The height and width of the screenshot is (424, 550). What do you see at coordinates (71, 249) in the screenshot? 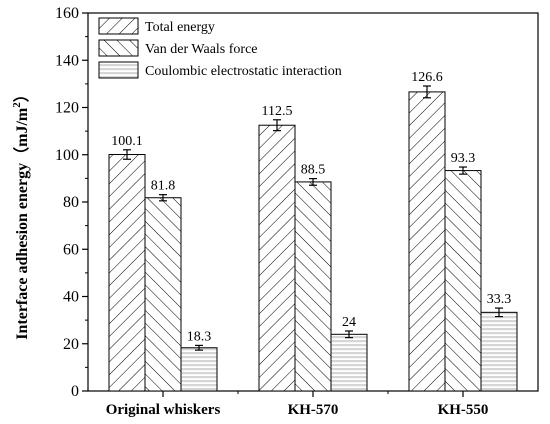
I see `y-tick-label: 60` at bounding box center [71, 249].